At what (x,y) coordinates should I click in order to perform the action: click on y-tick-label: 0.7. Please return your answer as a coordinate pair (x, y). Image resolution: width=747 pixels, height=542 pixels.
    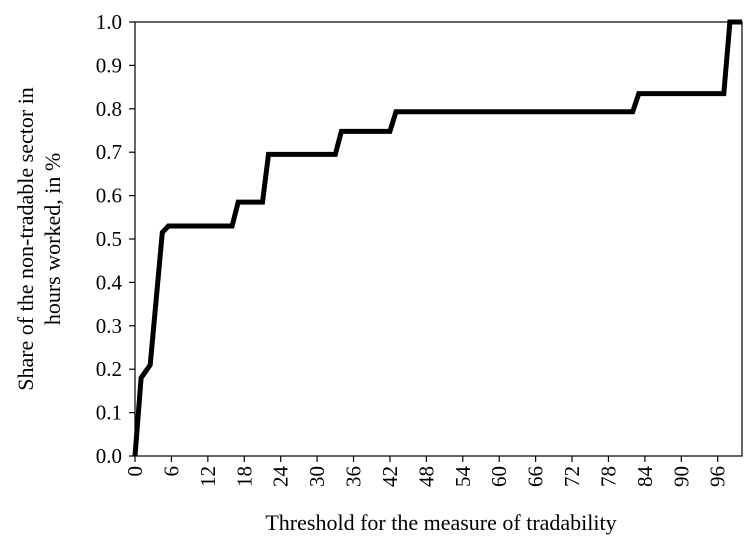
    Looking at the image, I should click on (109, 152).